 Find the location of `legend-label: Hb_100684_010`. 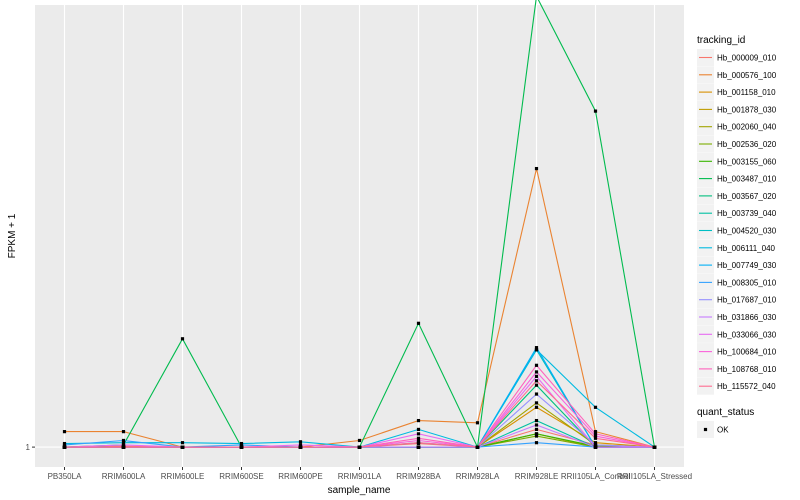

legend-label: Hb_100684_010 is located at coordinates (747, 352).